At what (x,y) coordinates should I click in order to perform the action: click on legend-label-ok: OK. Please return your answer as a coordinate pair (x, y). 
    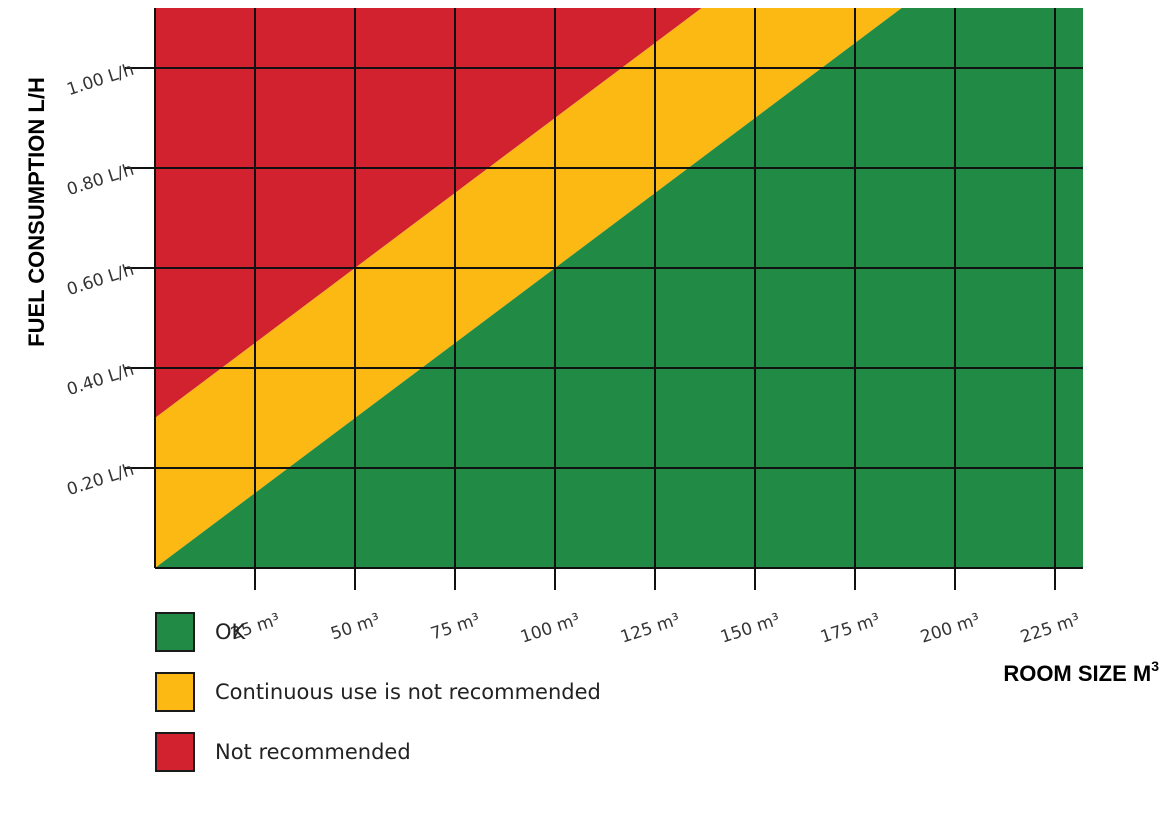
    Looking at the image, I should click on (230, 632).